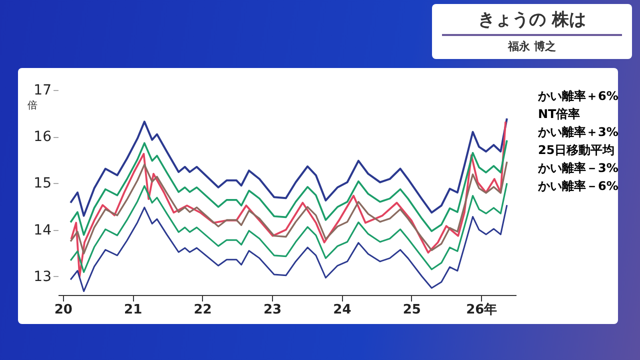  What do you see at coordinates (63, 310) in the screenshot?
I see `x-tick-label: 20` at bounding box center [63, 310].